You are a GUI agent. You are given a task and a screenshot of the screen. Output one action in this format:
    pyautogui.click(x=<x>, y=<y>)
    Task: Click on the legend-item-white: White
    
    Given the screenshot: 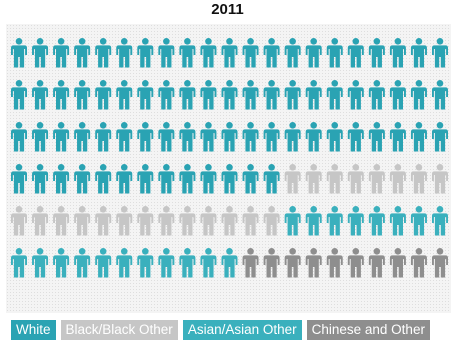 What is the action you would take?
    pyautogui.click(x=33, y=330)
    